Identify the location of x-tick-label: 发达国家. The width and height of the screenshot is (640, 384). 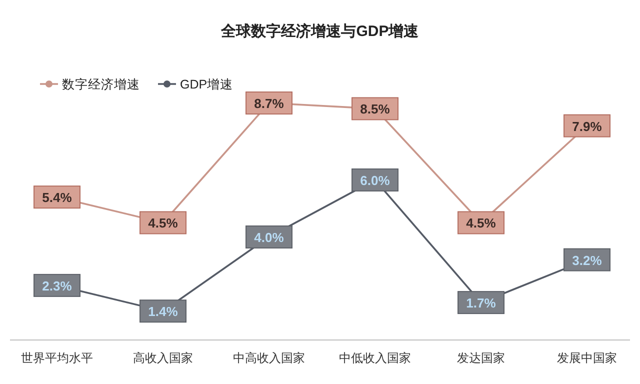
(481, 358).